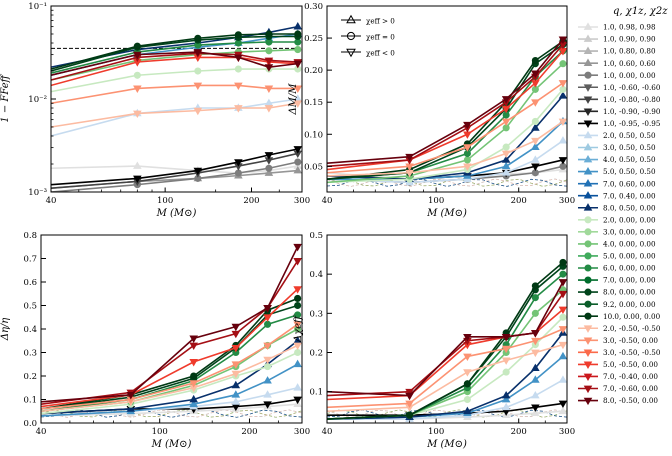 The height and width of the screenshot is (456, 672). I want to click on y-tick-label: 0.6, so click(30, 283).